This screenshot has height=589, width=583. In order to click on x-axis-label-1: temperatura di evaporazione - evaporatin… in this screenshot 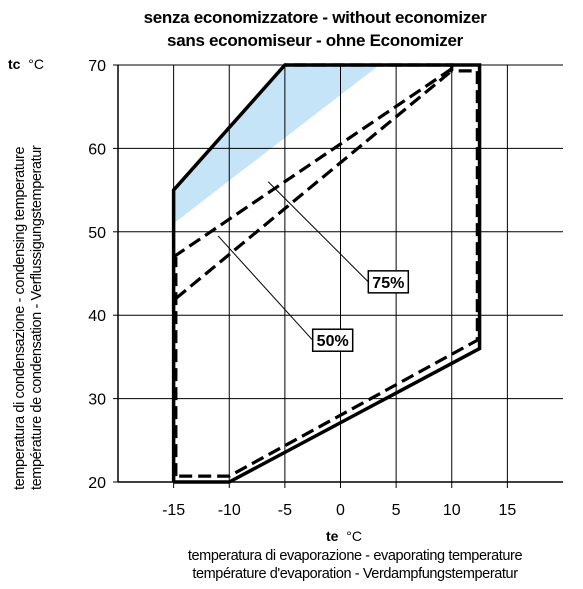, I will do `click(355, 556)`.